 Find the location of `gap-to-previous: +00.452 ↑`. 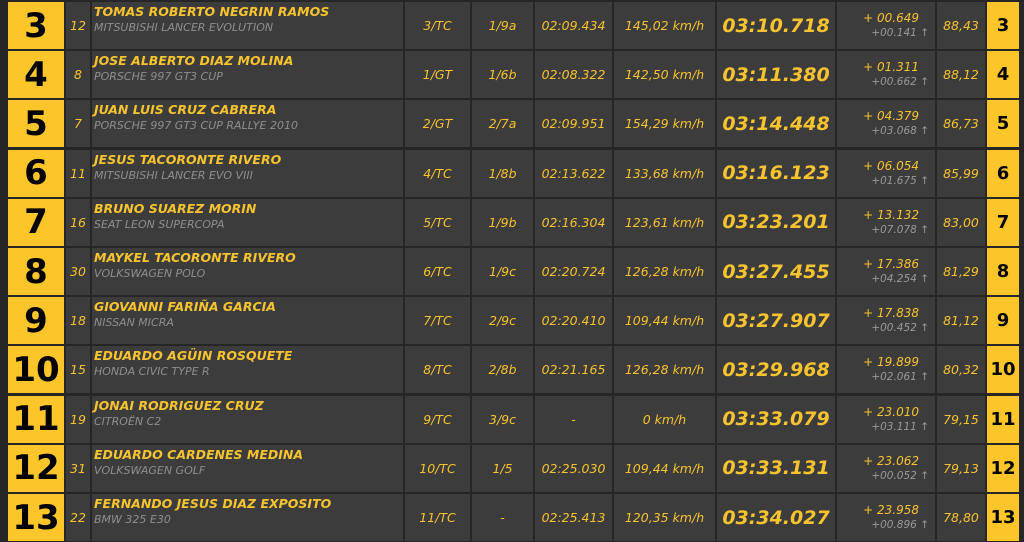

gap-to-previous: +00.452 ↑ is located at coordinates (900, 328).